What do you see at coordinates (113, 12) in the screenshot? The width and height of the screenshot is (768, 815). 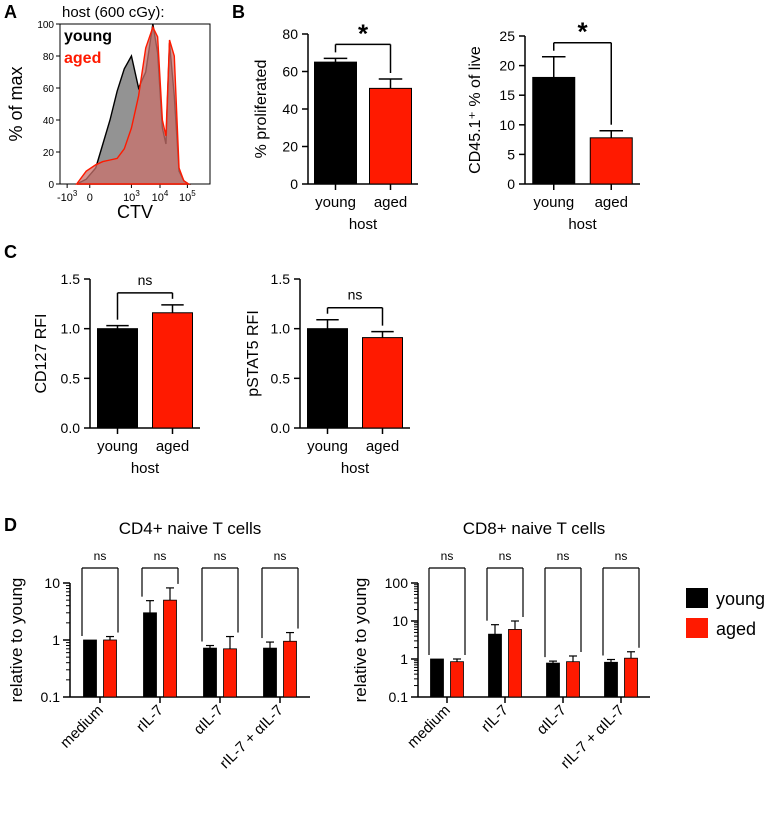 I see `chart-title: host (600 cGy):` at bounding box center [113, 12].